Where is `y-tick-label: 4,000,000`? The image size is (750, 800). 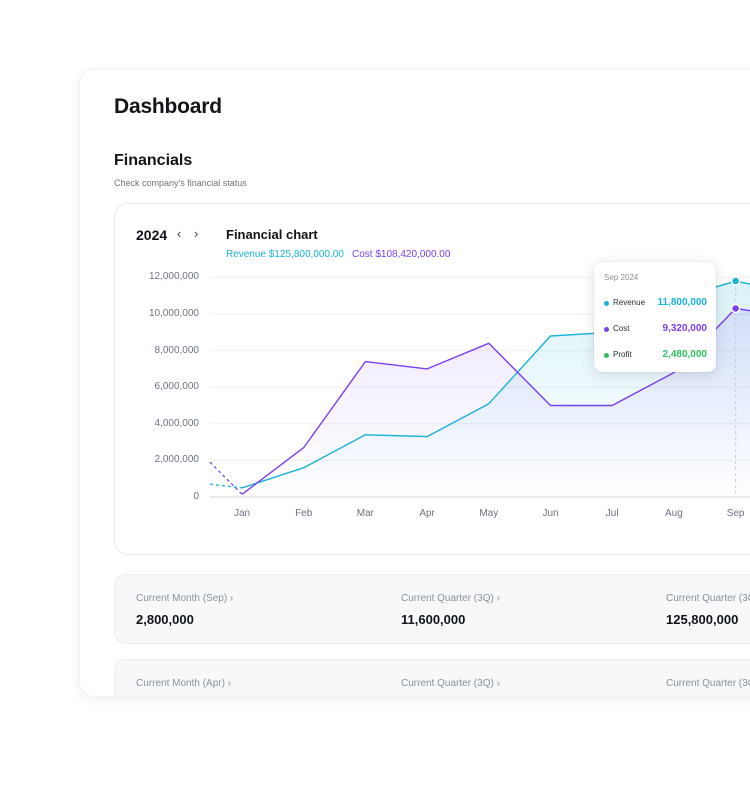
y-tick-label: 4,000,000 is located at coordinates (177, 423).